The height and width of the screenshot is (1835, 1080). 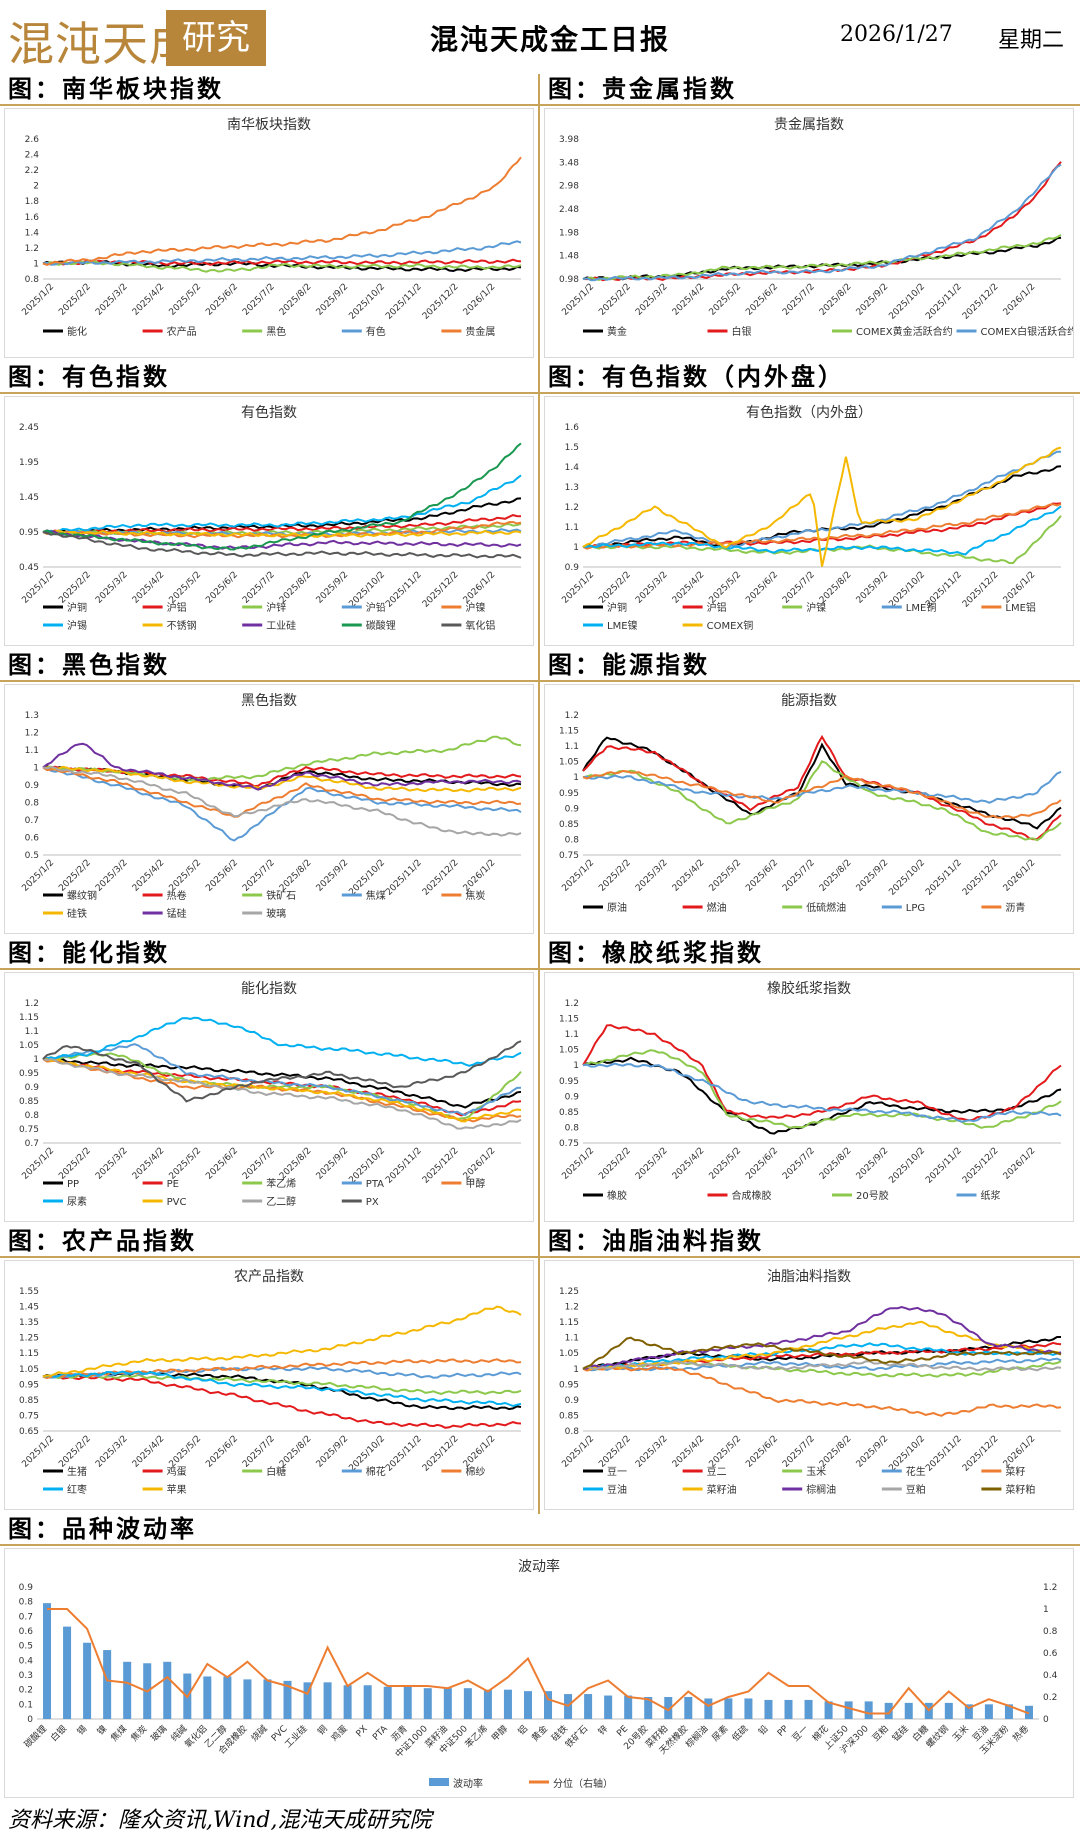 What do you see at coordinates (809, 412) in the screenshot?
I see `chart-title: 有色指数（内外盘）` at bounding box center [809, 412].